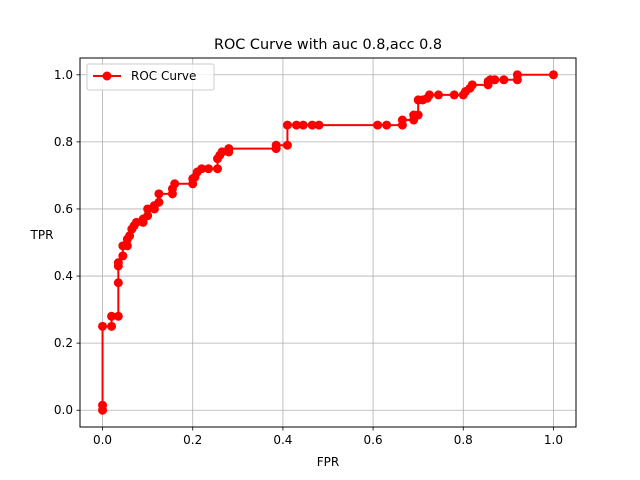 This screenshot has height=480, width=640. What do you see at coordinates (282, 440) in the screenshot?
I see `x-tick-label: 0.4` at bounding box center [282, 440].